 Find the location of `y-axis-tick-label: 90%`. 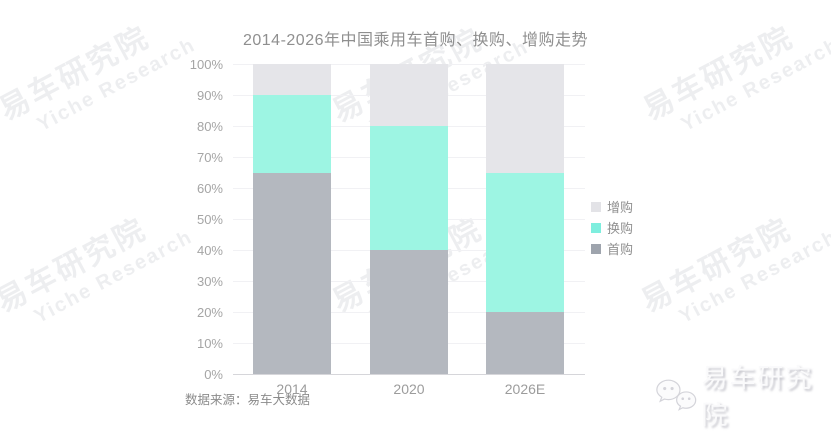

y-axis-tick-label: 90% is located at coordinates (209, 95).